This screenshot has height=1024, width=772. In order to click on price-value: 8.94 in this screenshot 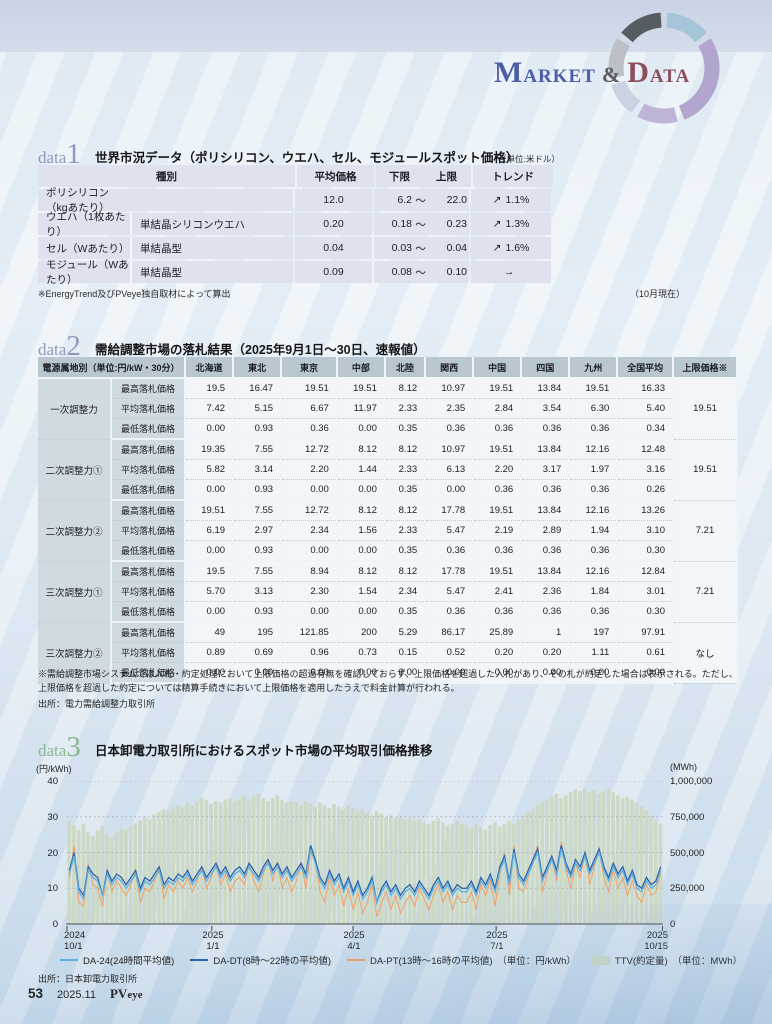, I will do `click(309, 571)`.